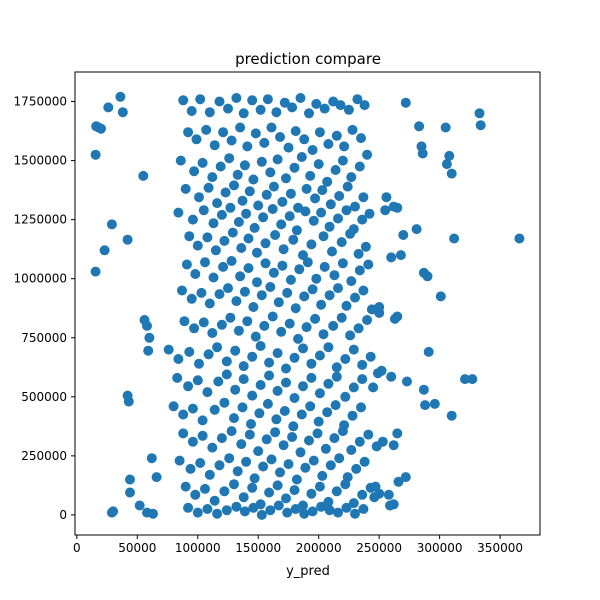 This screenshot has height=600, width=600. I want to click on y-tick-label: 1750000, so click(40, 102).